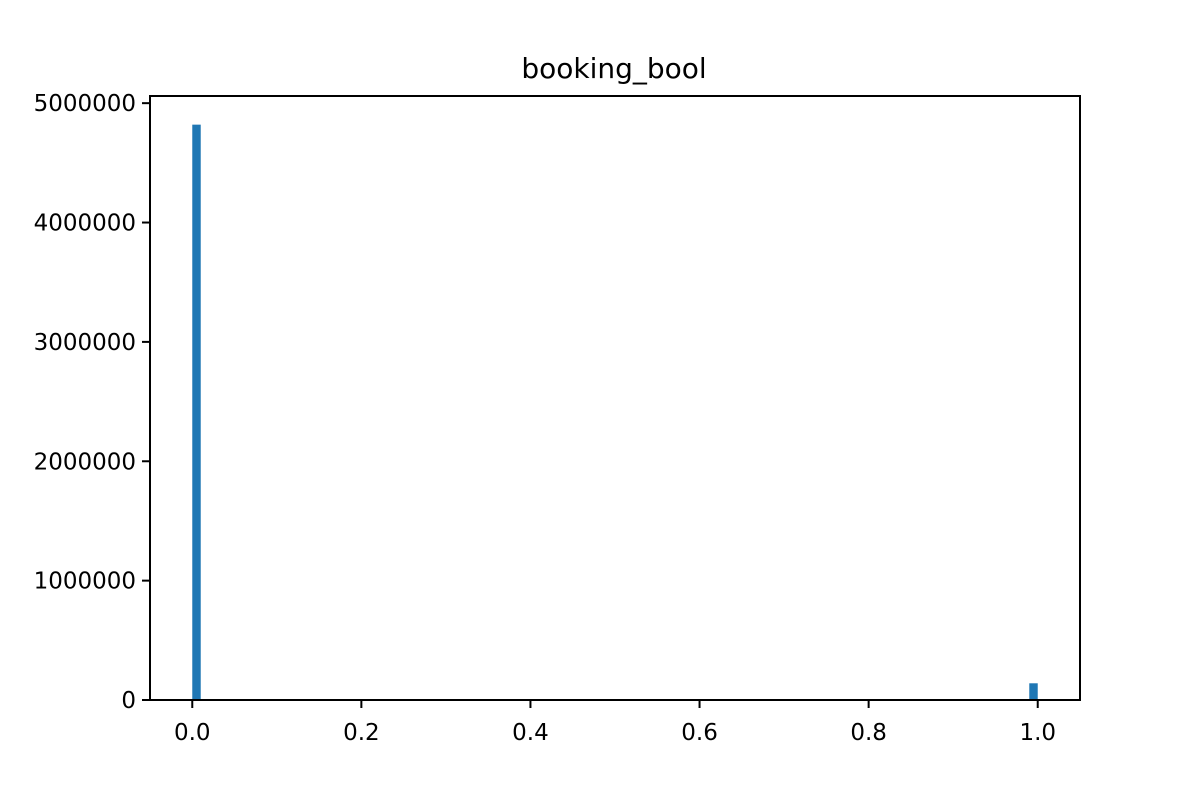 This screenshot has width=1200, height=800. I want to click on x-tick-label-5: 1.0, so click(1037, 733).